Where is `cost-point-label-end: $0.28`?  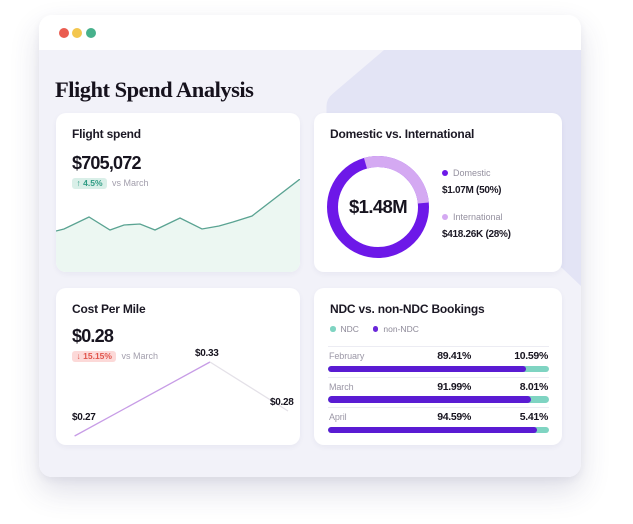
cost-point-label-end: $0.28 is located at coordinates (282, 402).